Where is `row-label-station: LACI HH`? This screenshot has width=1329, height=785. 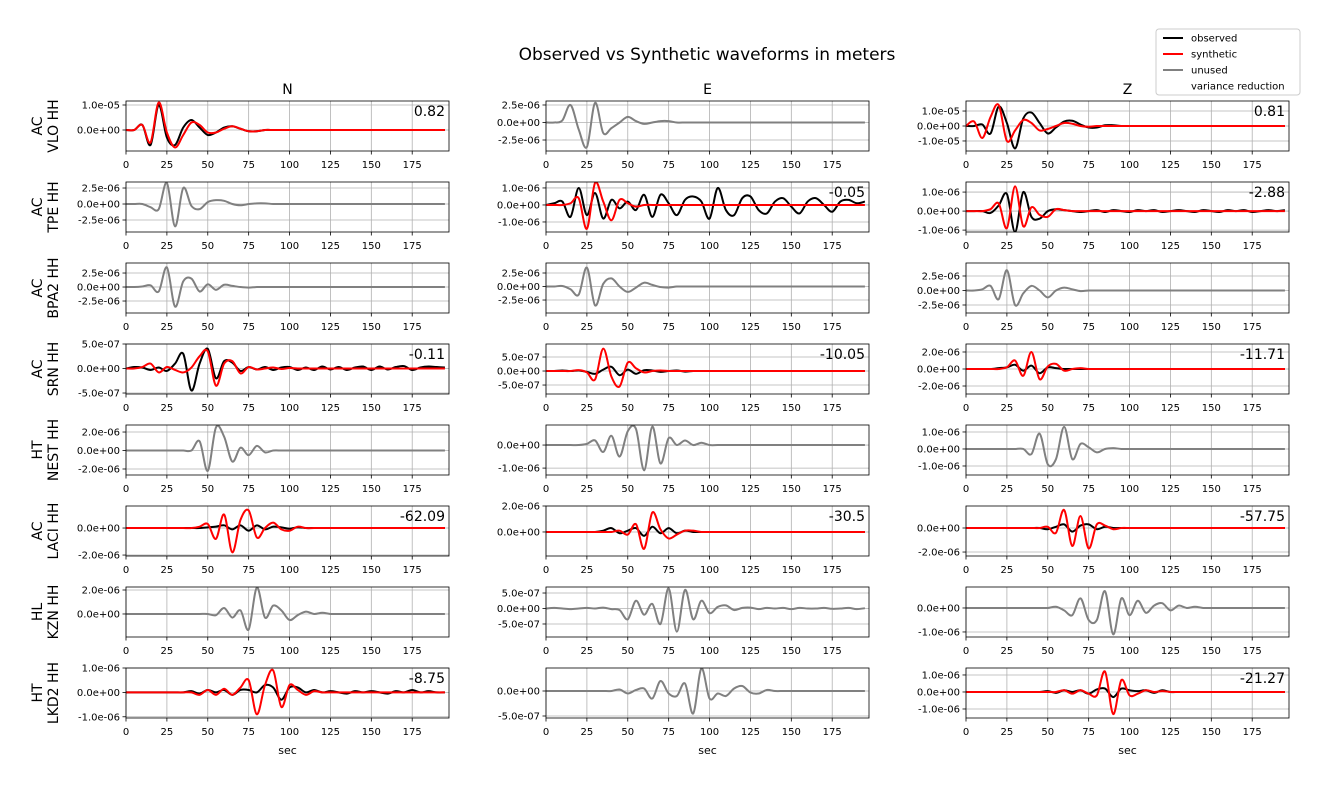 row-label-station: LACI HH is located at coordinates (54, 531).